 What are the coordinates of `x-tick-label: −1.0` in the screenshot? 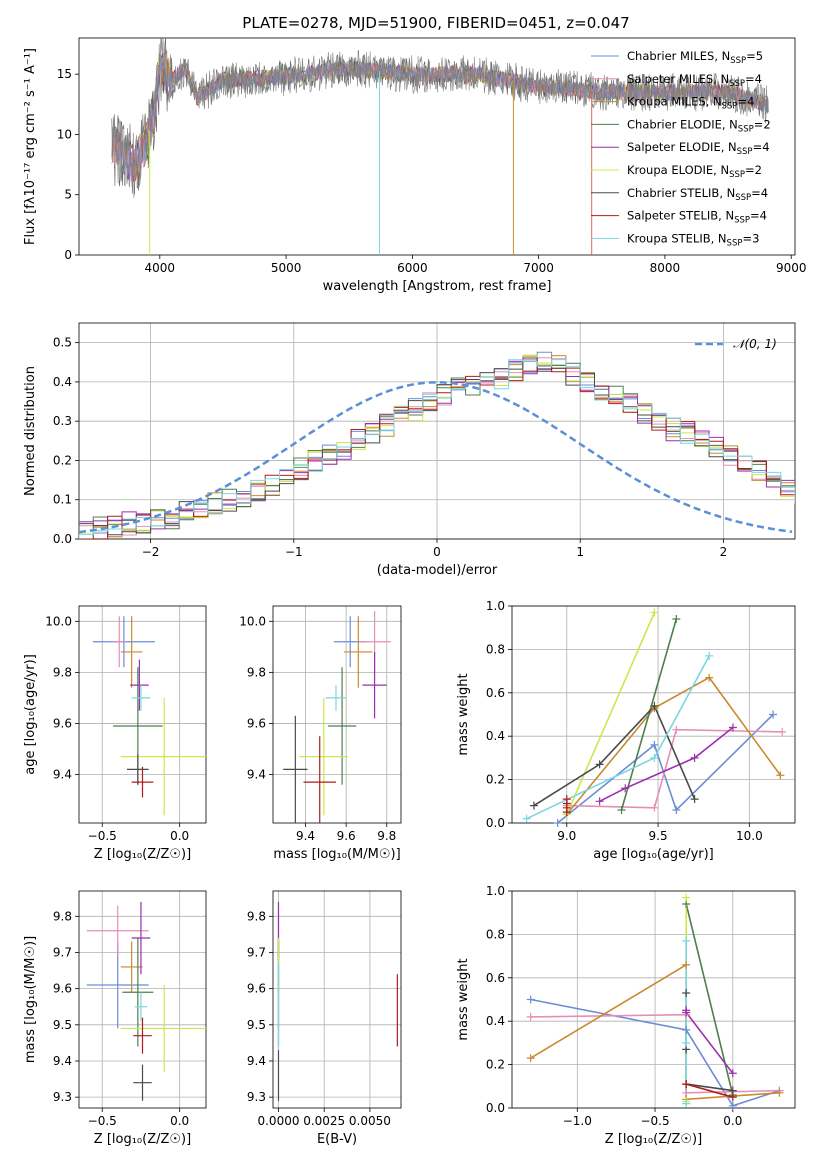 It's located at (577, 1121).